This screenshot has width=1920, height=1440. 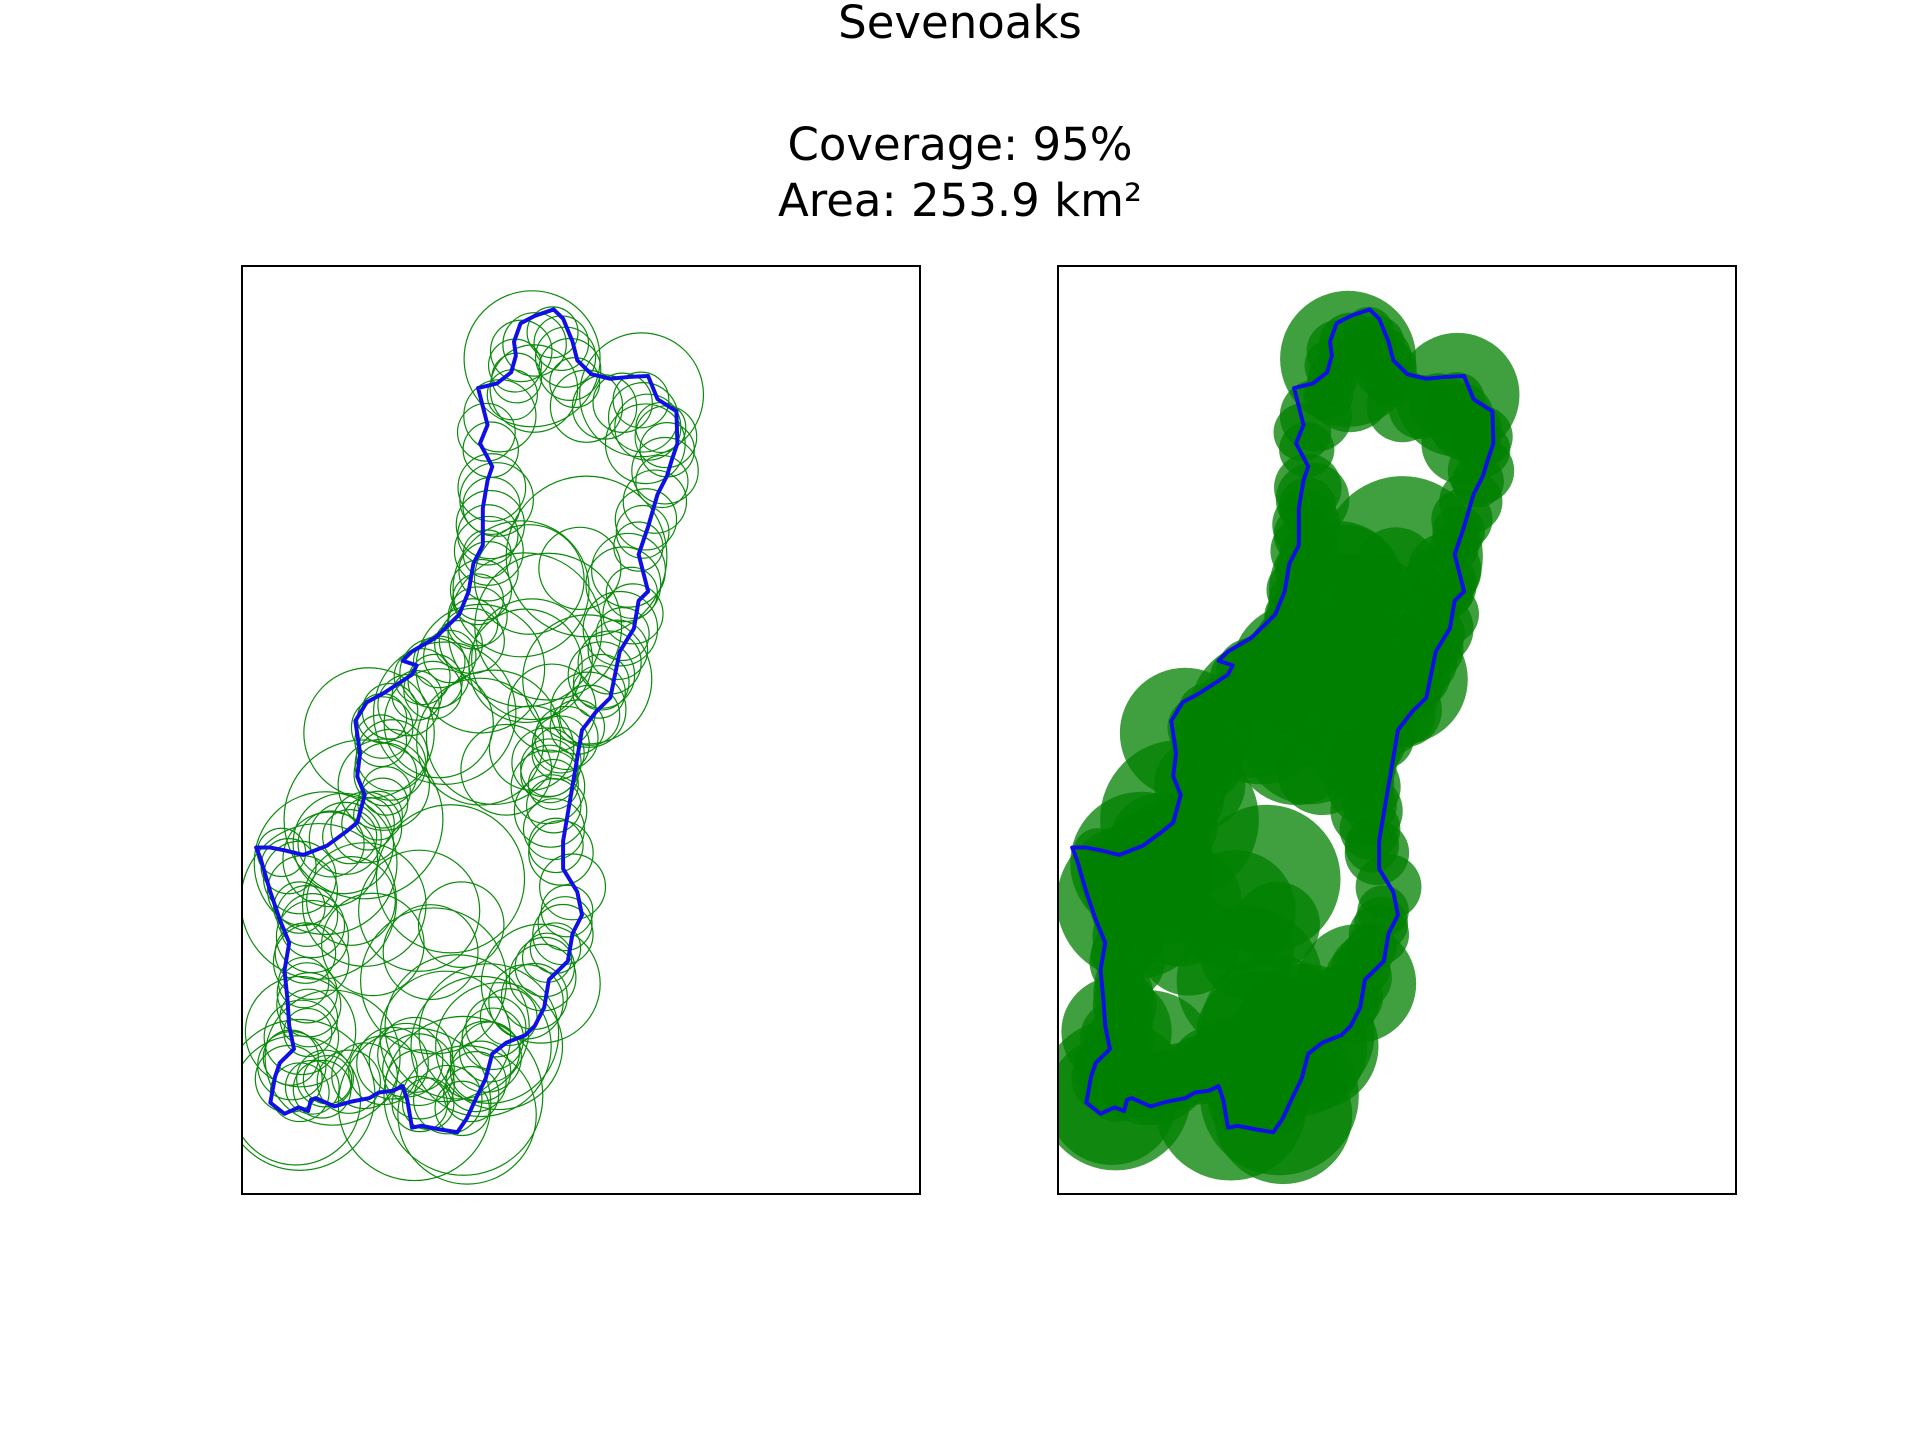 I want to click on outline-map, so click(x=474, y=737).